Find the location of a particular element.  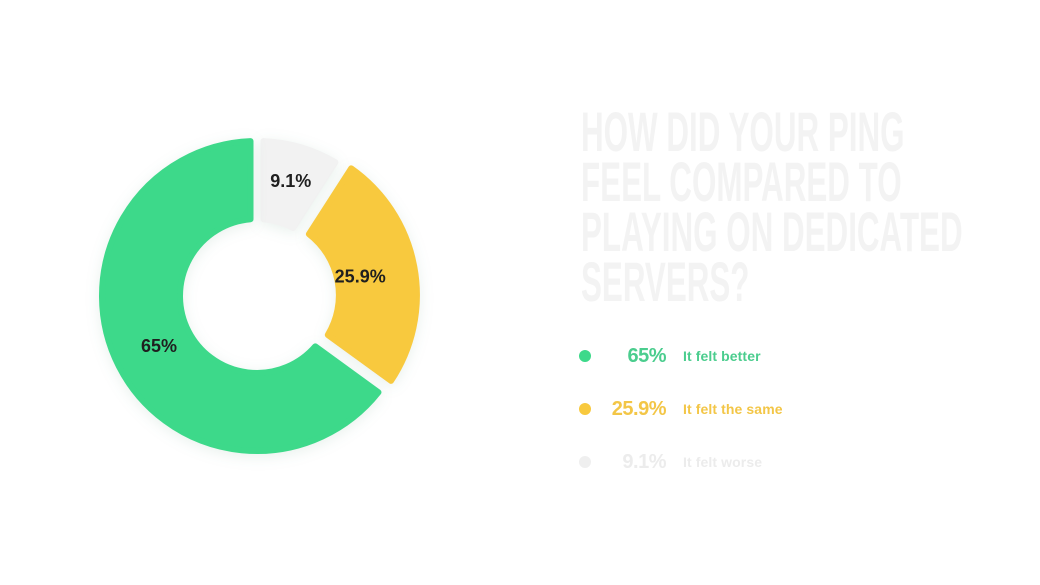

slice-value-label: 65% is located at coordinates (159, 346).